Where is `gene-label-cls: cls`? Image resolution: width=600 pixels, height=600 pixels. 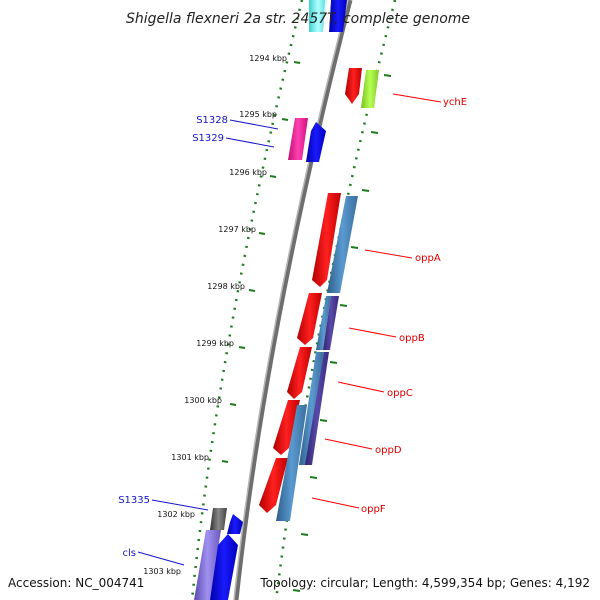 gene-label-cls: cls is located at coordinates (130, 553).